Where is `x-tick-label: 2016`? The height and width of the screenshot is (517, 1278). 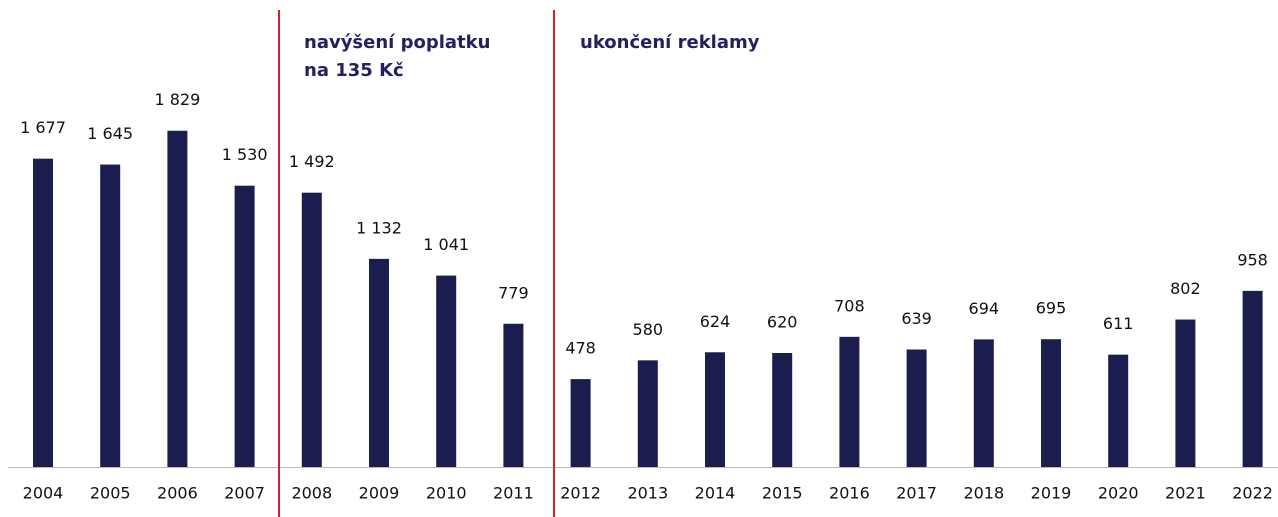 x-tick-label: 2016 is located at coordinates (849, 493).